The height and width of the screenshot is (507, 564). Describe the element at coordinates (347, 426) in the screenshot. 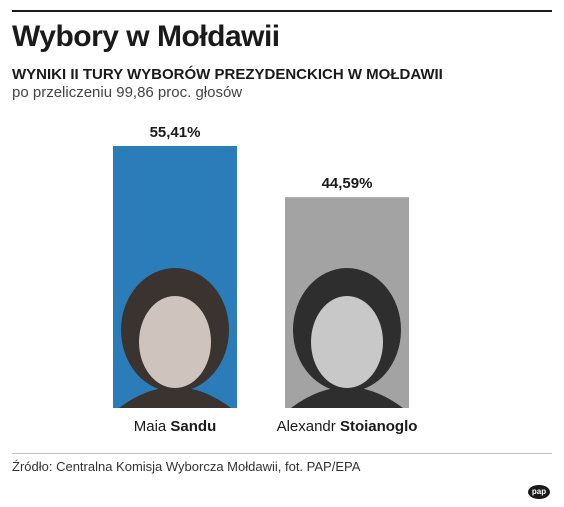

I see `candidate-name-1: Alexandr Stoianoglo` at that location.